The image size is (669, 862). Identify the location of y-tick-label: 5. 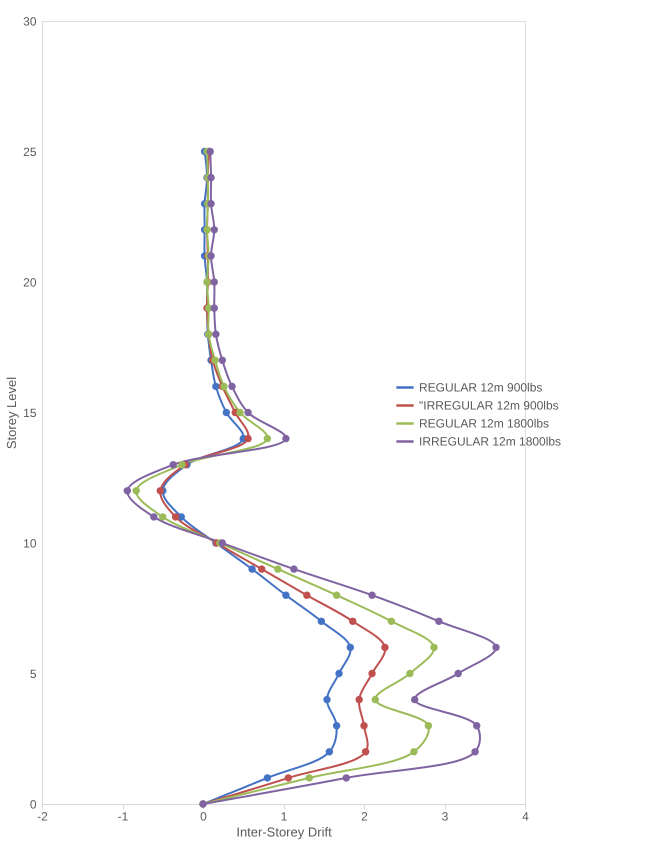
(33, 674).